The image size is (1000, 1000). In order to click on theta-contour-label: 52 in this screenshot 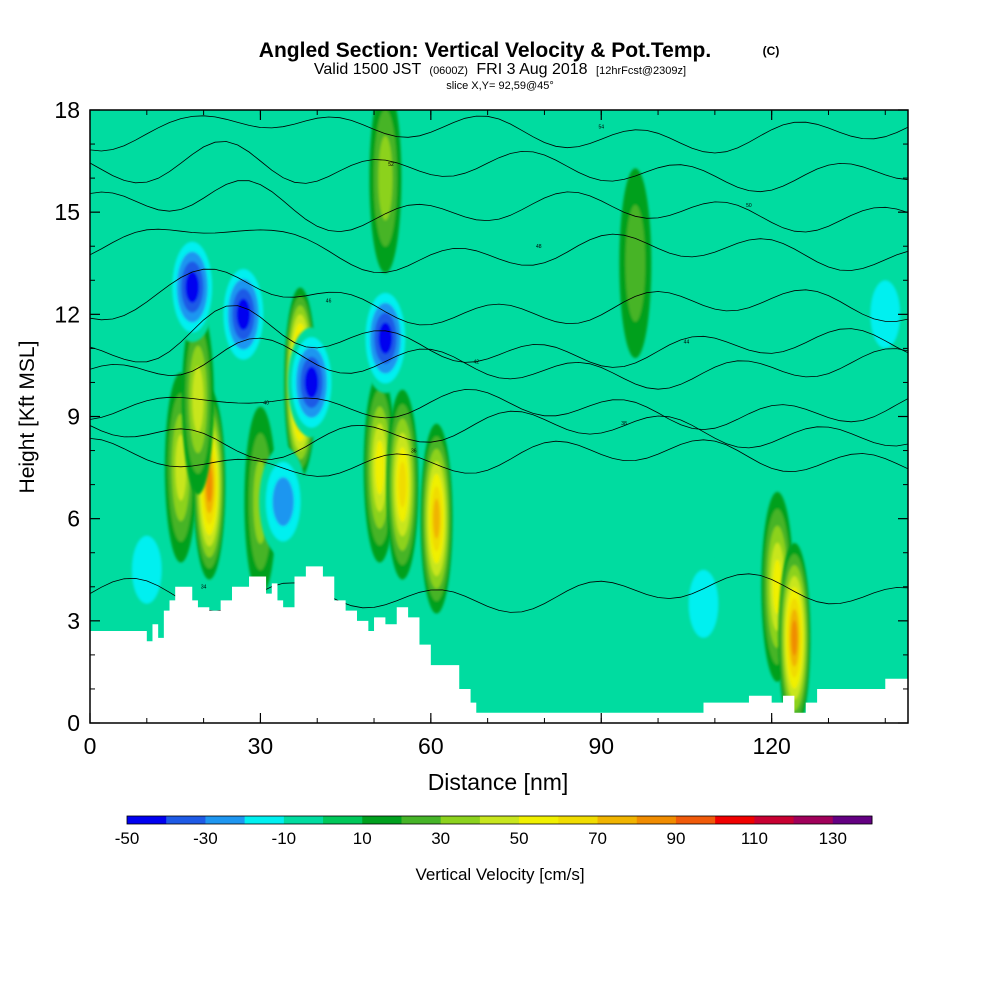, I will do `click(391, 165)`.